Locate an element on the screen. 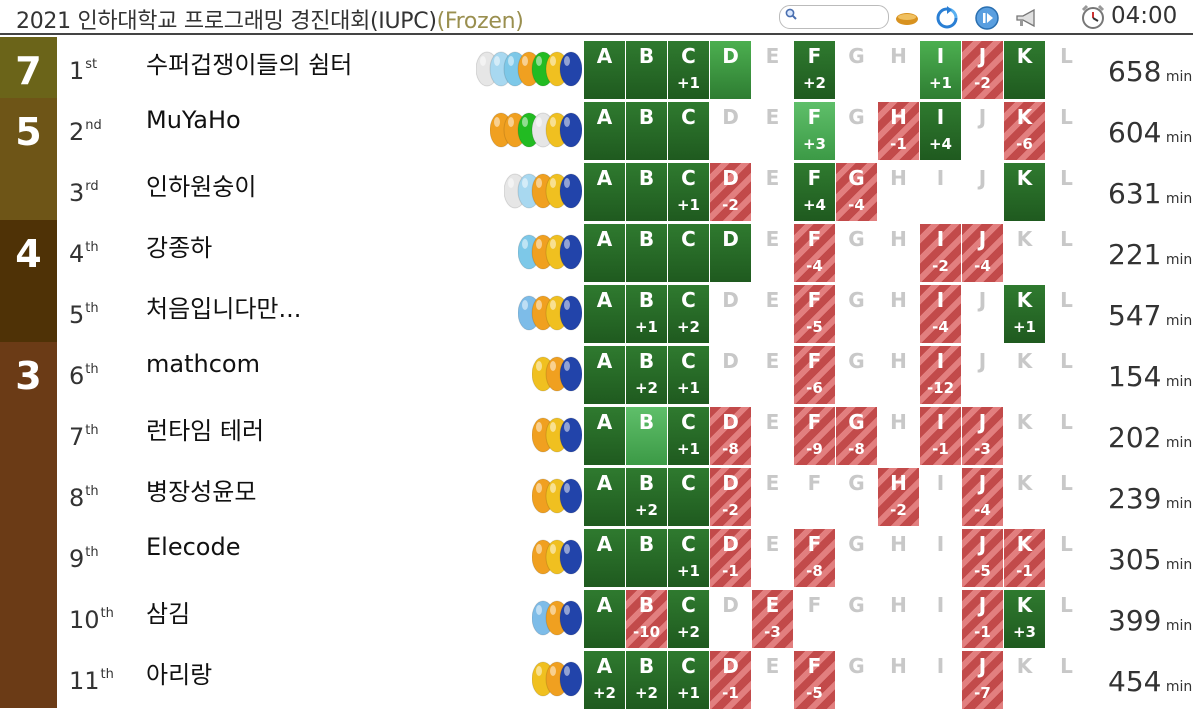 This screenshot has width=1193, height=717. team-row: 2nd MuYaHo A B C D E F +3 G H -1 I +4 J K -6 L 604 min. is located at coordinates (625, 129).